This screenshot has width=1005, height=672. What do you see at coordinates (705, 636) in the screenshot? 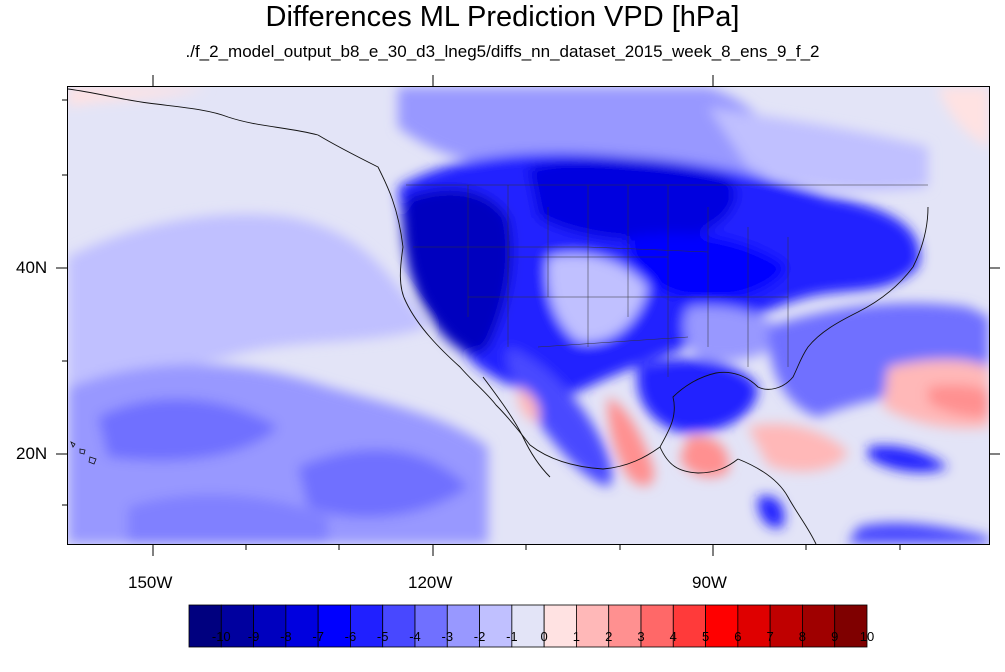
I see `colorbar-label: 5` at bounding box center [705, 636].